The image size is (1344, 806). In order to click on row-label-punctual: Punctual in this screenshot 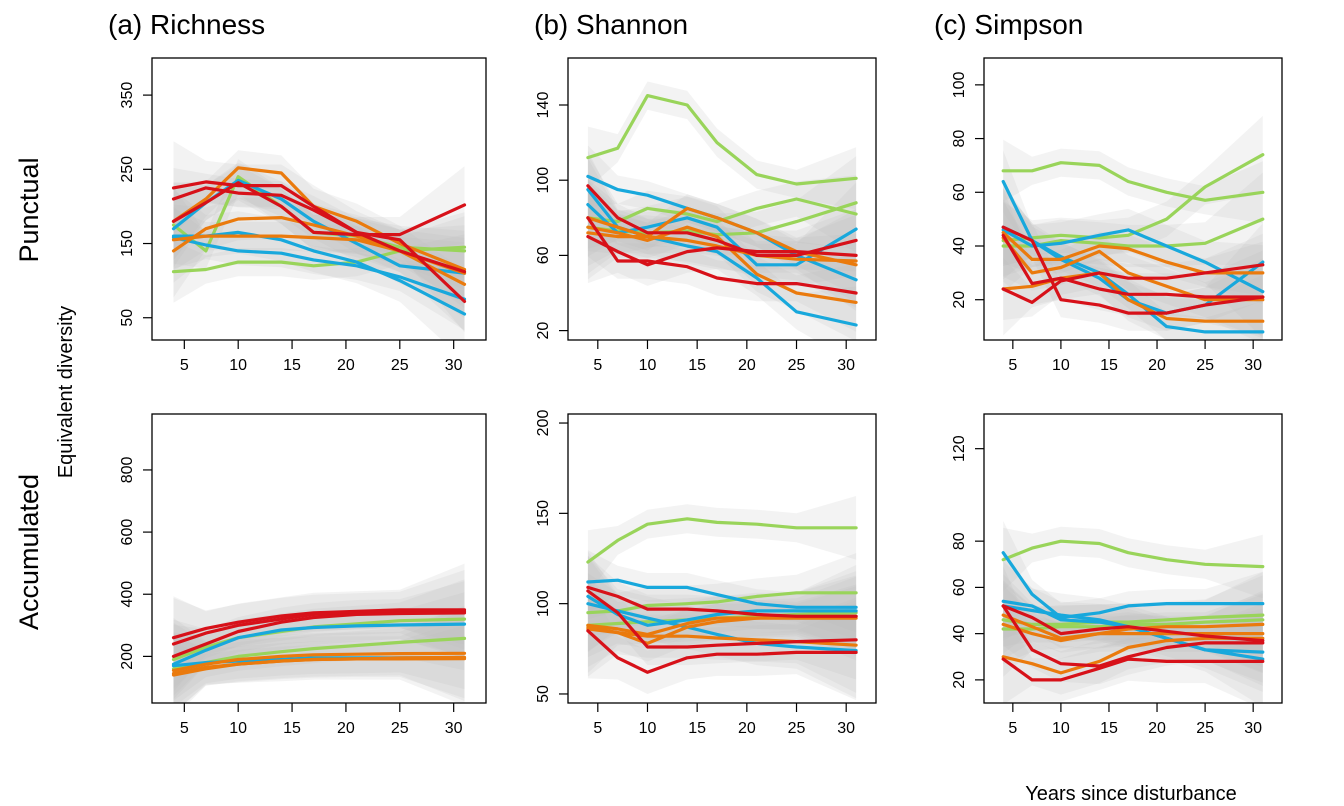, I will do `click(29, 209)`.